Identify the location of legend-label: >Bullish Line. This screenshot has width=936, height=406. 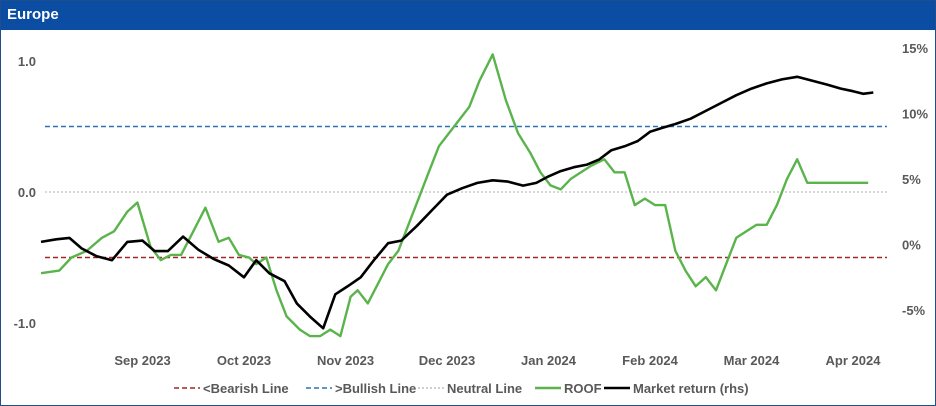
(375, 388).